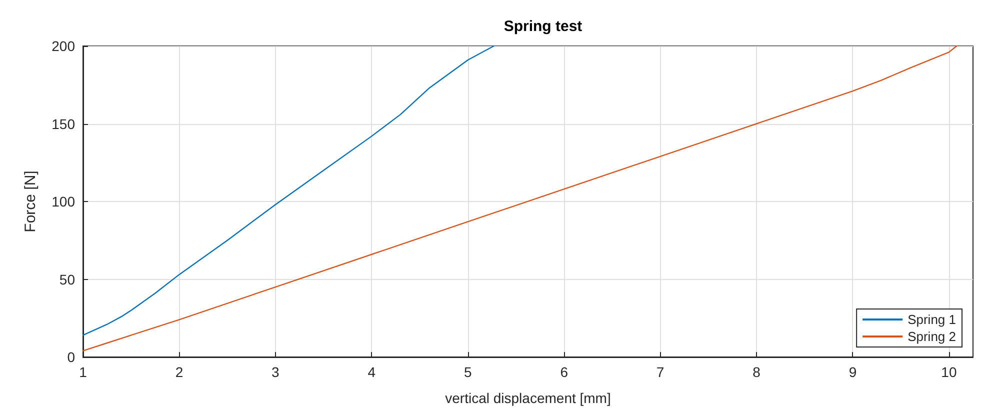 Image resolution: width=984 pixels, height=419 pixels. I want to click on x-tick-label: 10, so click(949, 372).